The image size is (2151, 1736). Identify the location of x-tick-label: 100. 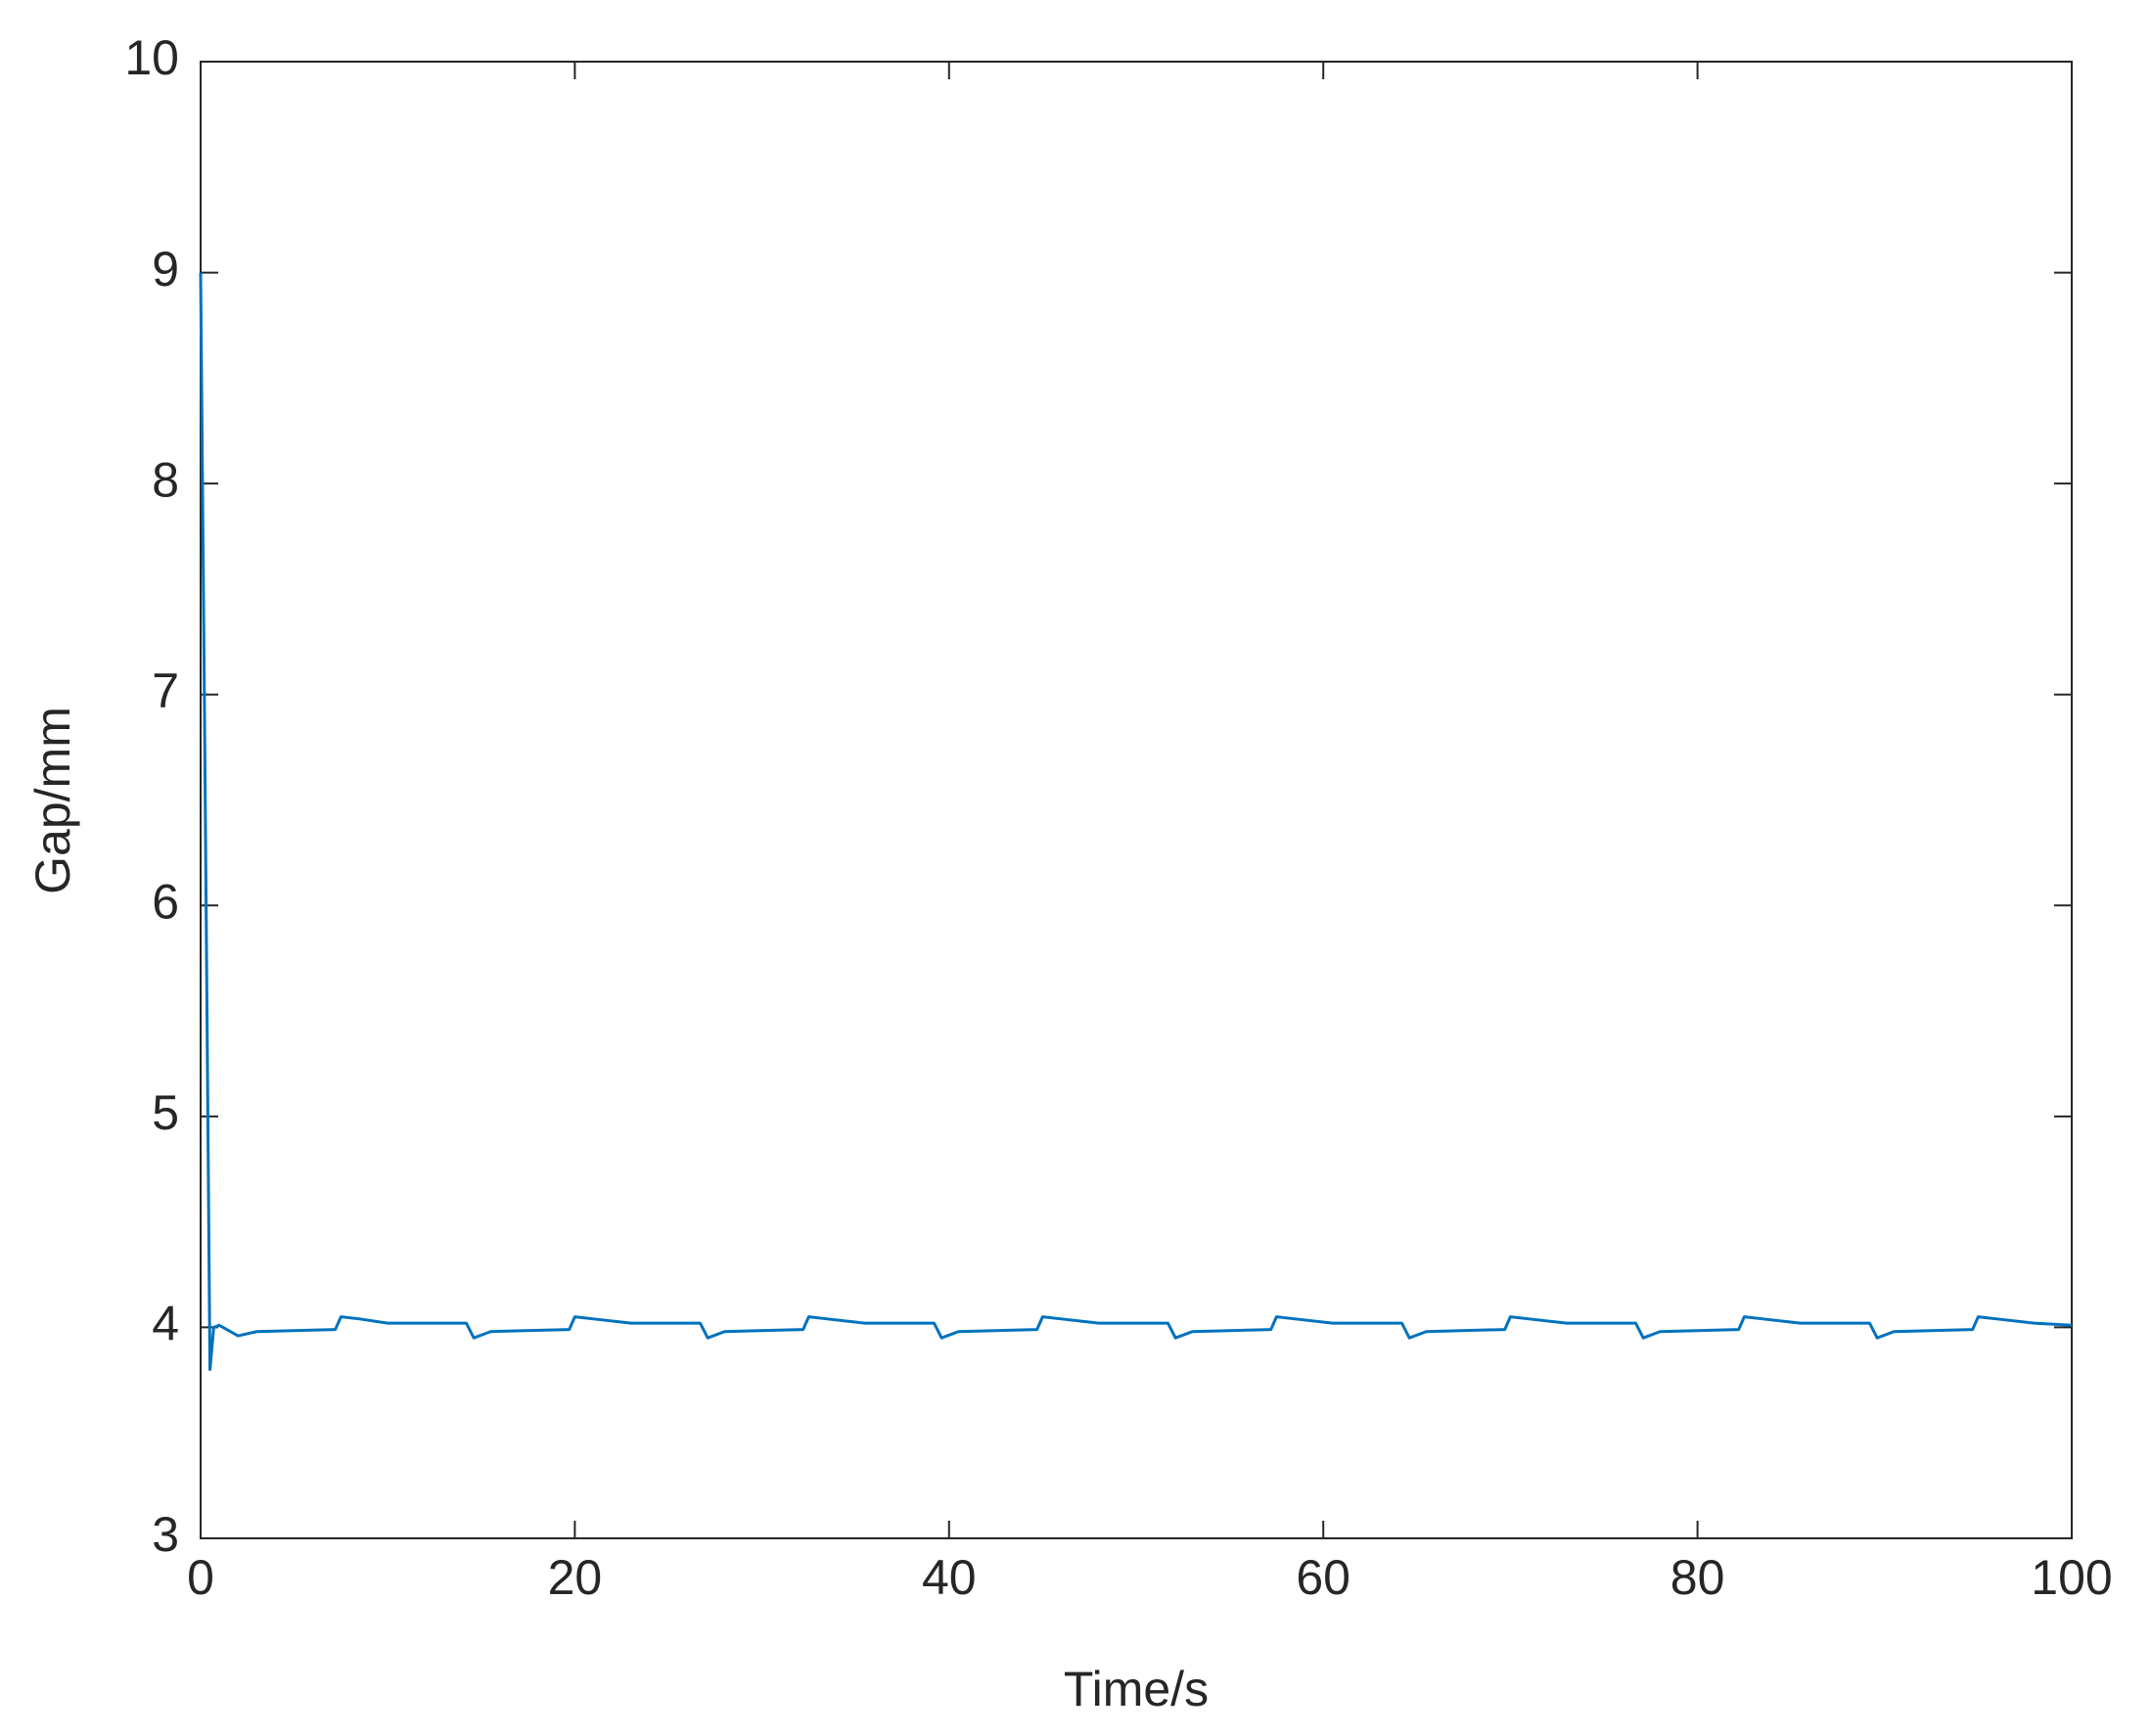
(2071, 1577).